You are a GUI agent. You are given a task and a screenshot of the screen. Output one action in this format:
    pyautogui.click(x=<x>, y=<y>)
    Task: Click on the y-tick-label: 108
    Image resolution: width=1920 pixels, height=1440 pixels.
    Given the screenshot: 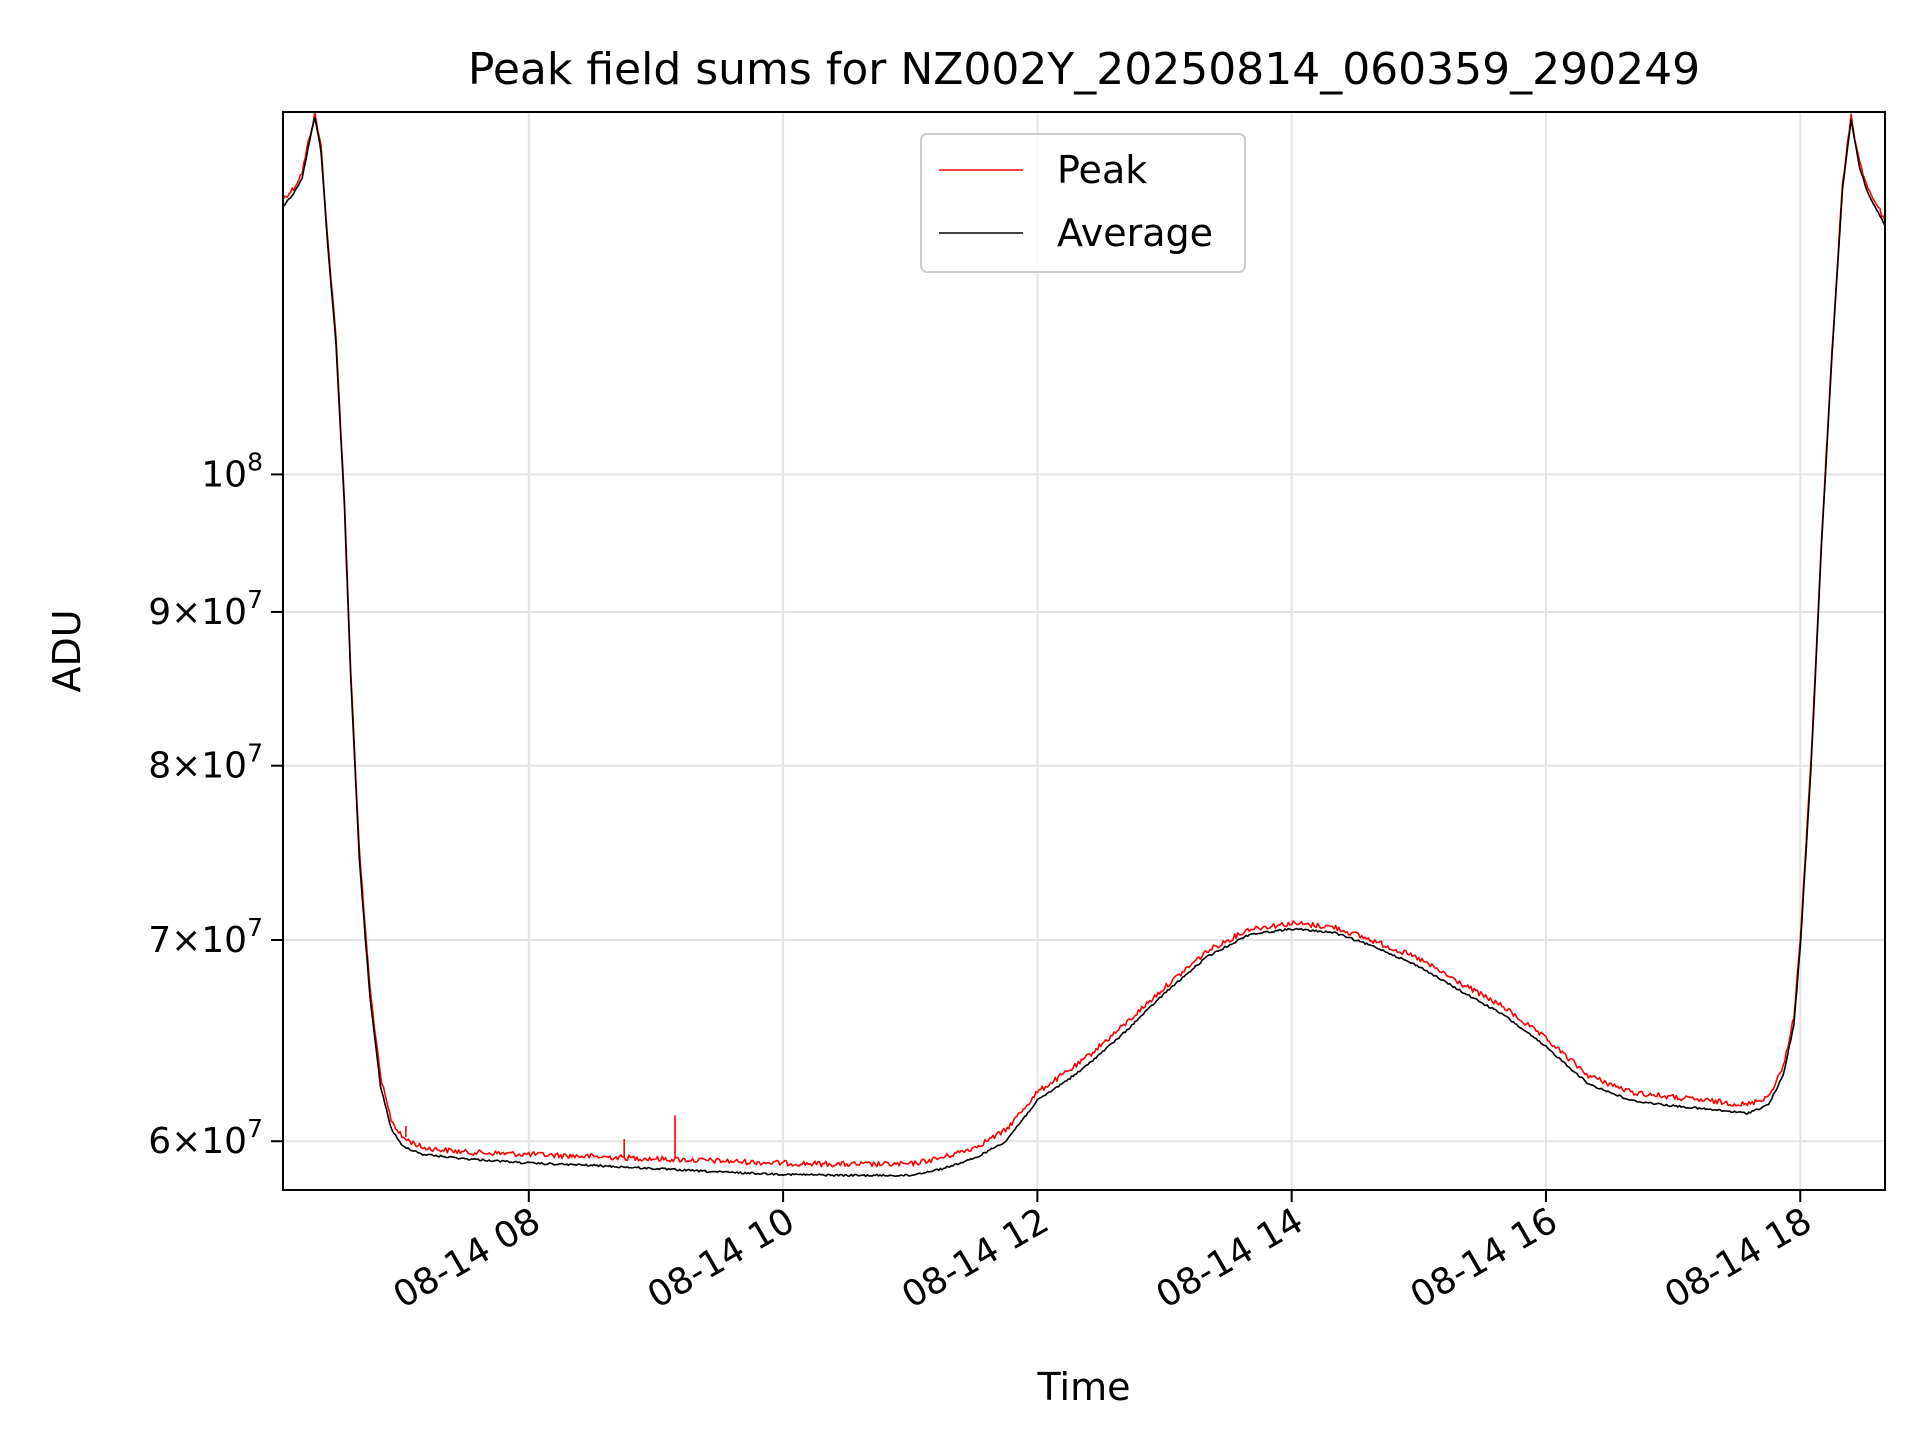 What is the action you would take?
    pyautogui.click(x=232, y=471)
    